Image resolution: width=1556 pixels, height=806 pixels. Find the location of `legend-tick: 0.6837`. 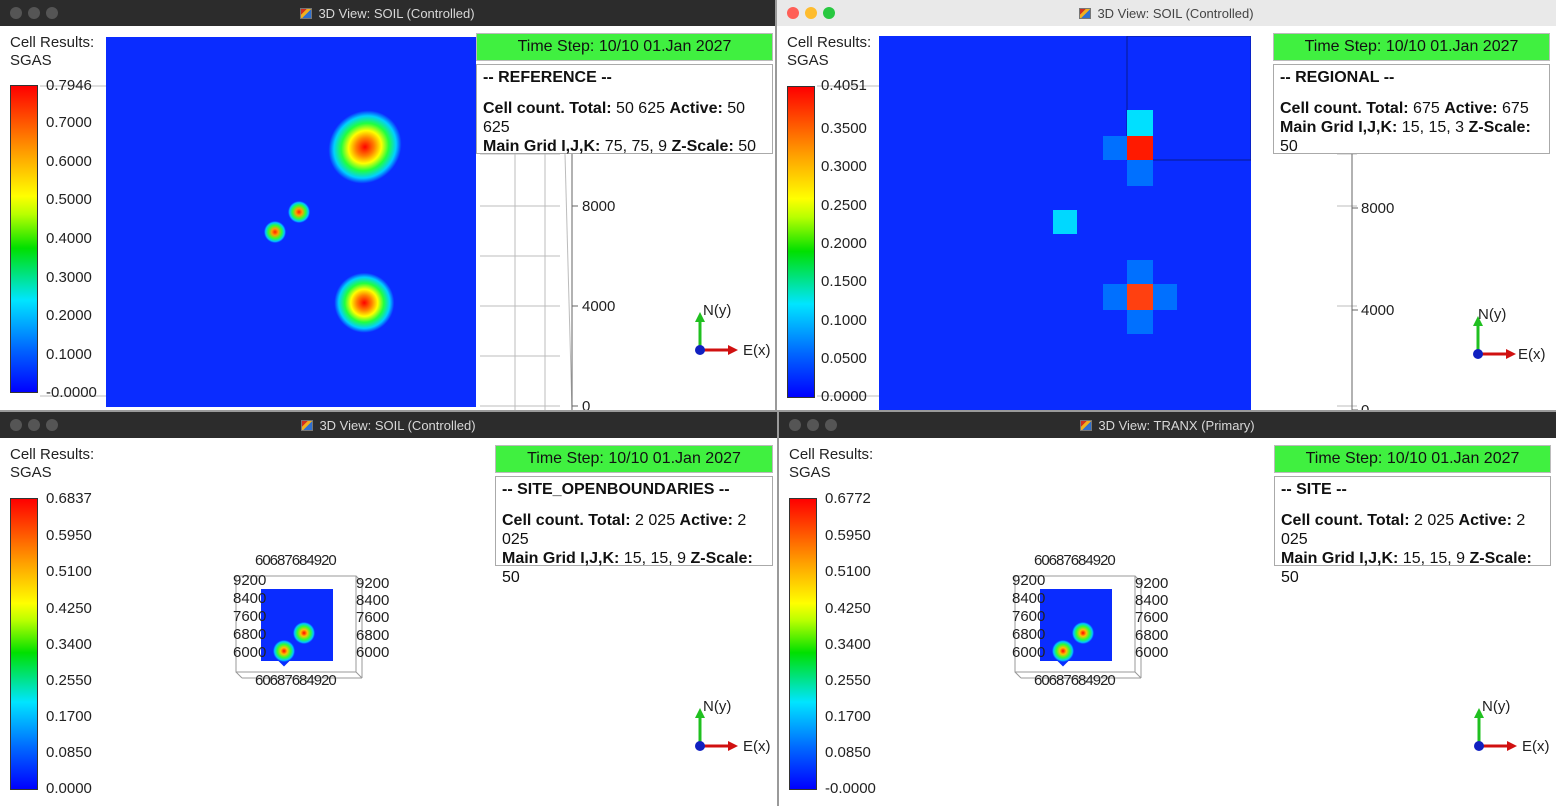

legend-tick: 0.6837 is located at coordinates (69, 498).